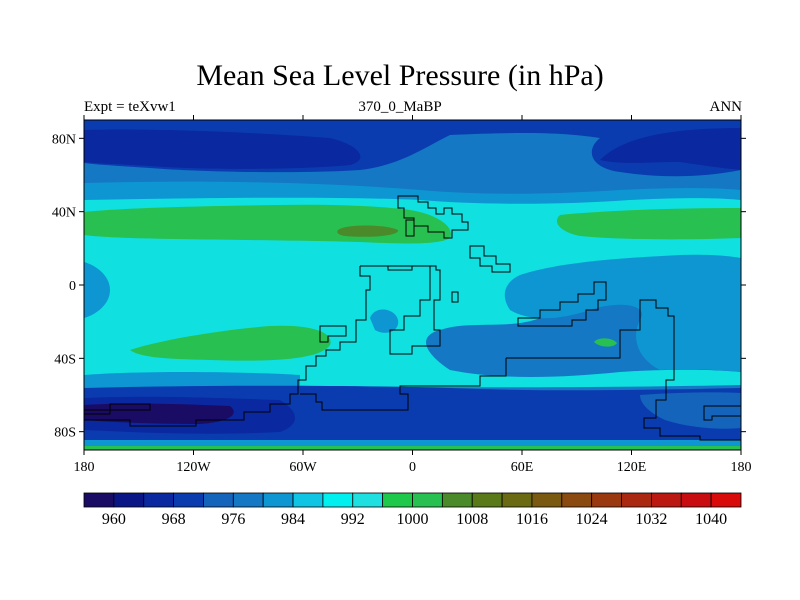  Describe the element at coordinates (690, 410) in the screenshot. I see `field-south-east-patch` at that location.